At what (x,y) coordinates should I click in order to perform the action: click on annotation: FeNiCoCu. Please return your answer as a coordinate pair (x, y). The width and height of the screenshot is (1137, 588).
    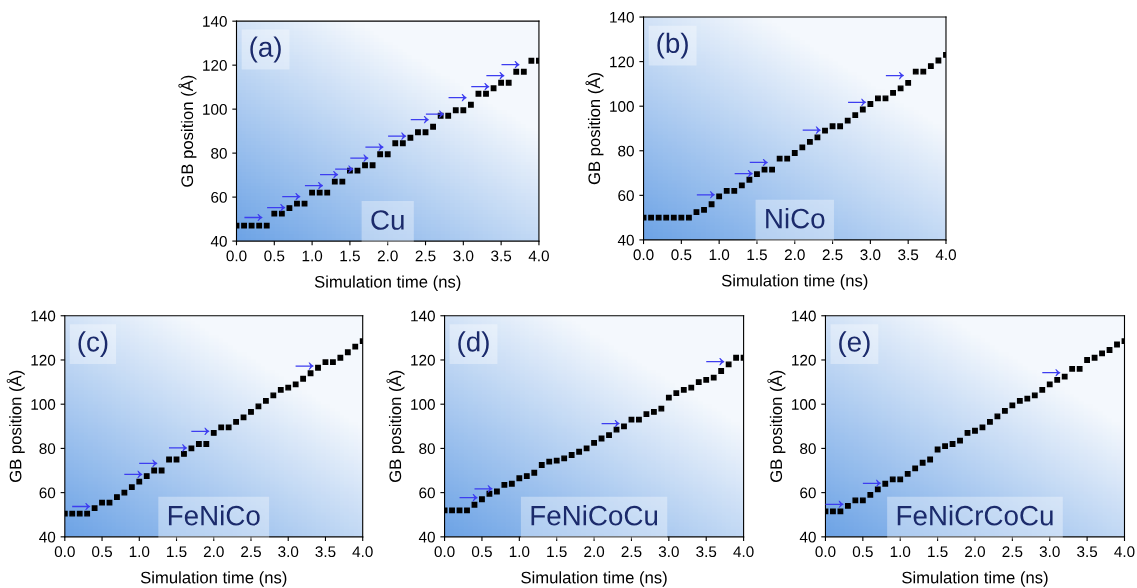
    Looking at the image, I should click on (594, 515).